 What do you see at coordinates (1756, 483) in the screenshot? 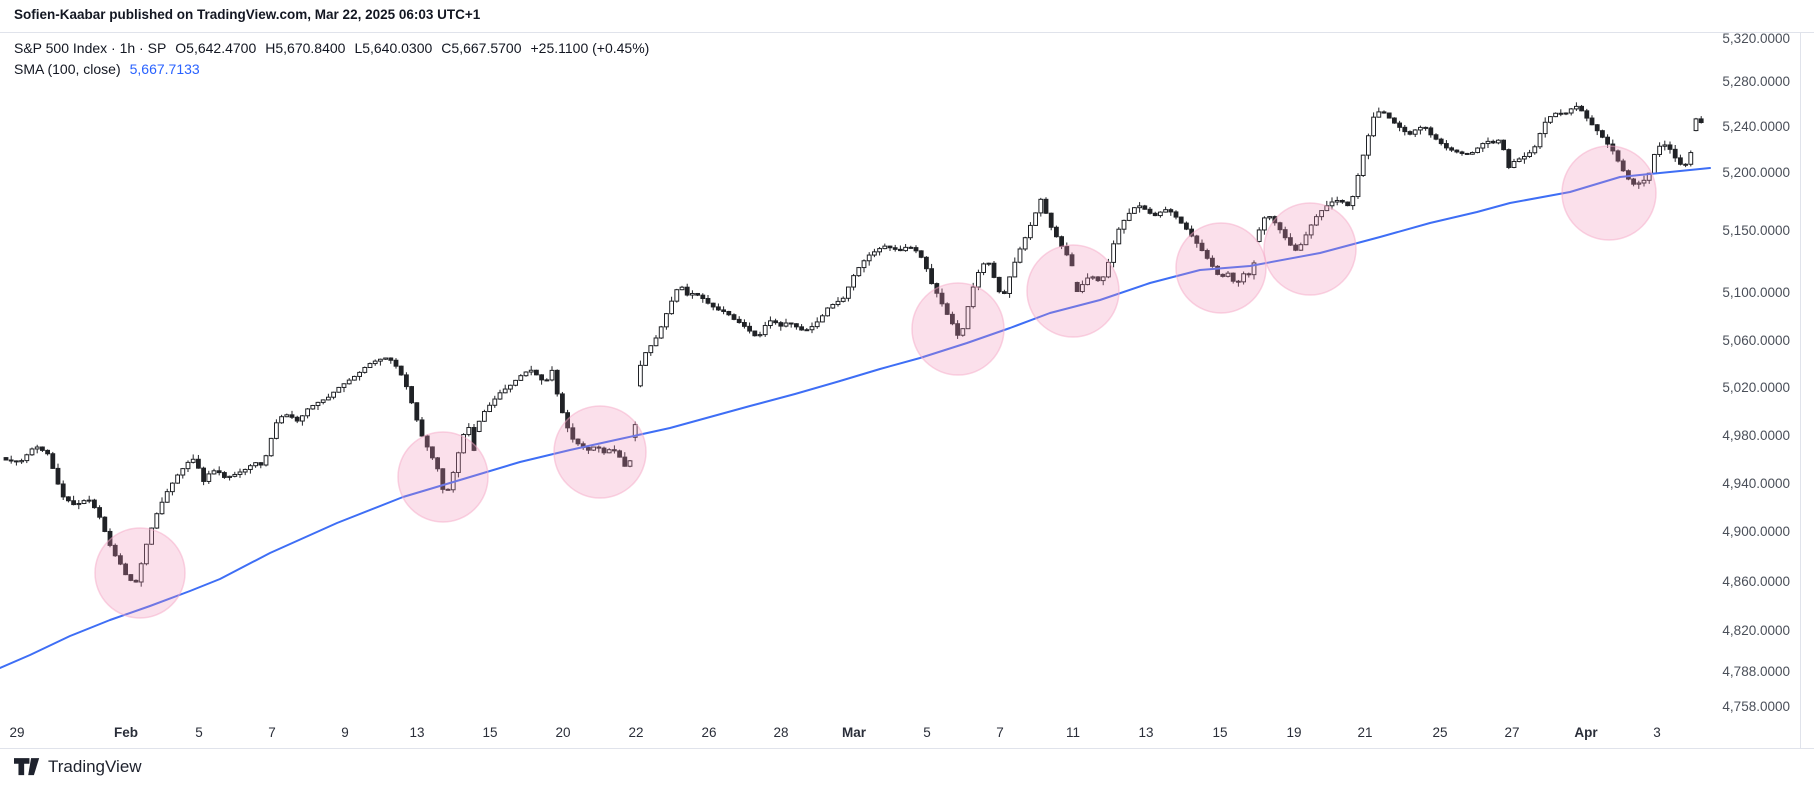
I see `price-tick-label: 4,940.0000` at bounding box center [1756, 483].